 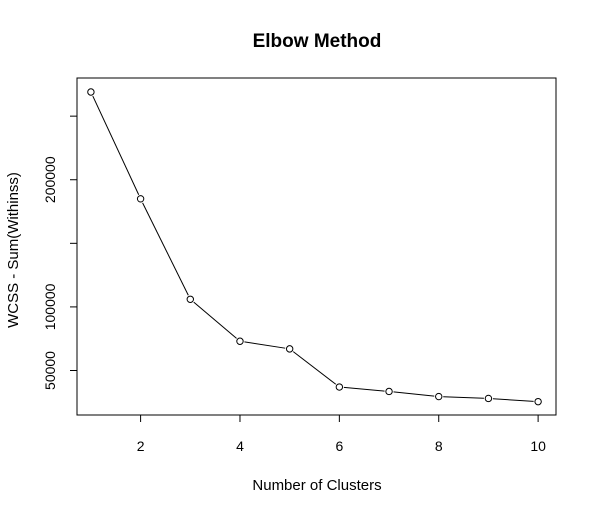 What do you see at coordinates (50, 370) in the screenshot?
I see `y-tick-label: 50000` at bounding box center [50, 370].